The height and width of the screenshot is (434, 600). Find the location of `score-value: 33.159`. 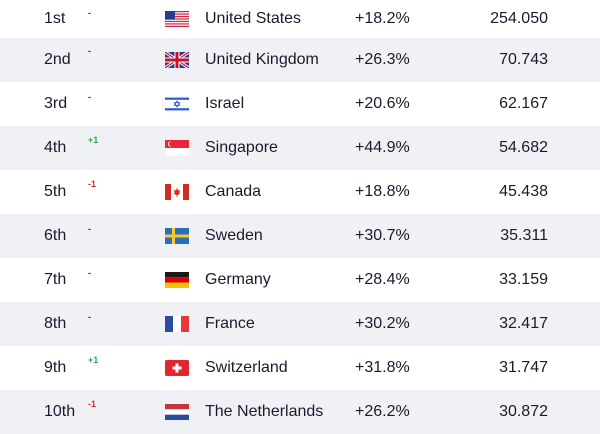

score-value: 33.159 is located at coordinates (523, 279).